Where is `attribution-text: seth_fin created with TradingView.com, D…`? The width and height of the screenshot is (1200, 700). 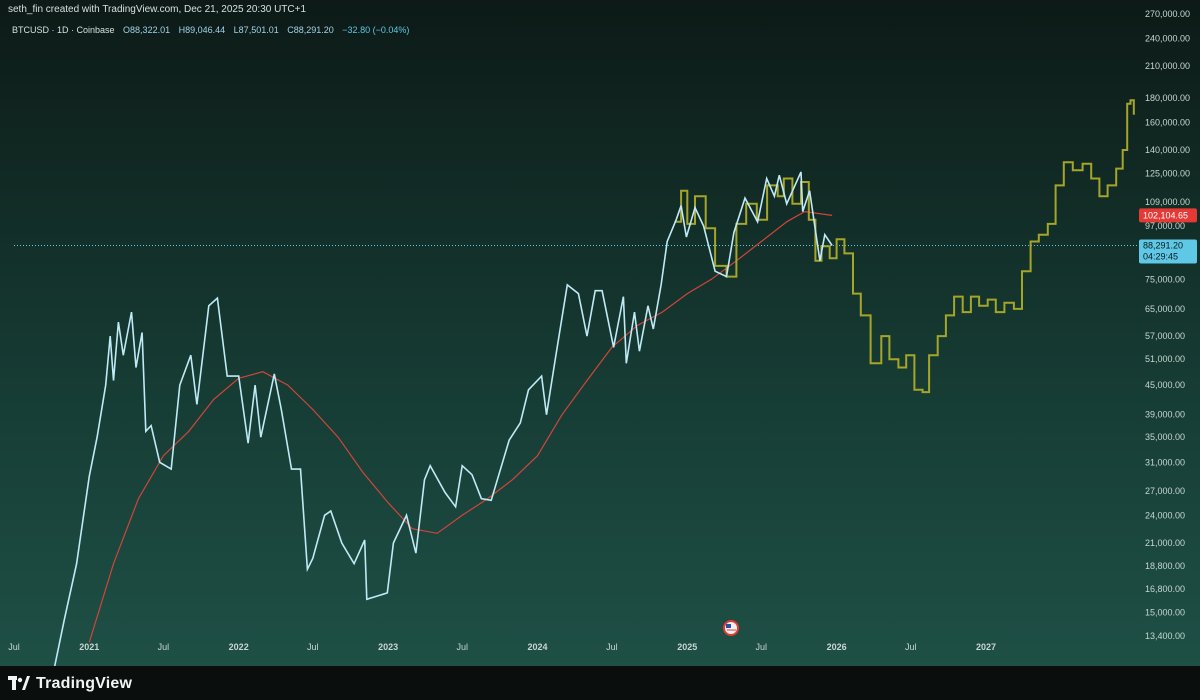
attribution-text: seth_fin created with TradingView.com, D… is located at coordinates (157, 9).